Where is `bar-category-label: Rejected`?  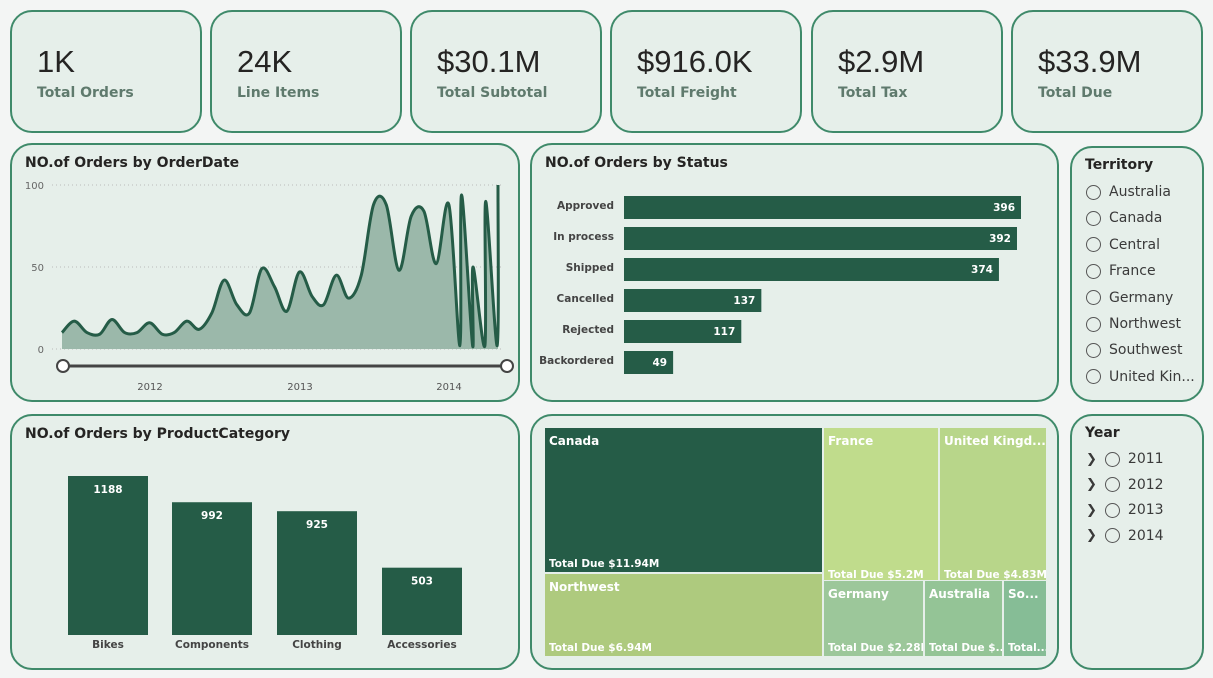 bar-category-label: Rejected is located at coordinates (588, 330).